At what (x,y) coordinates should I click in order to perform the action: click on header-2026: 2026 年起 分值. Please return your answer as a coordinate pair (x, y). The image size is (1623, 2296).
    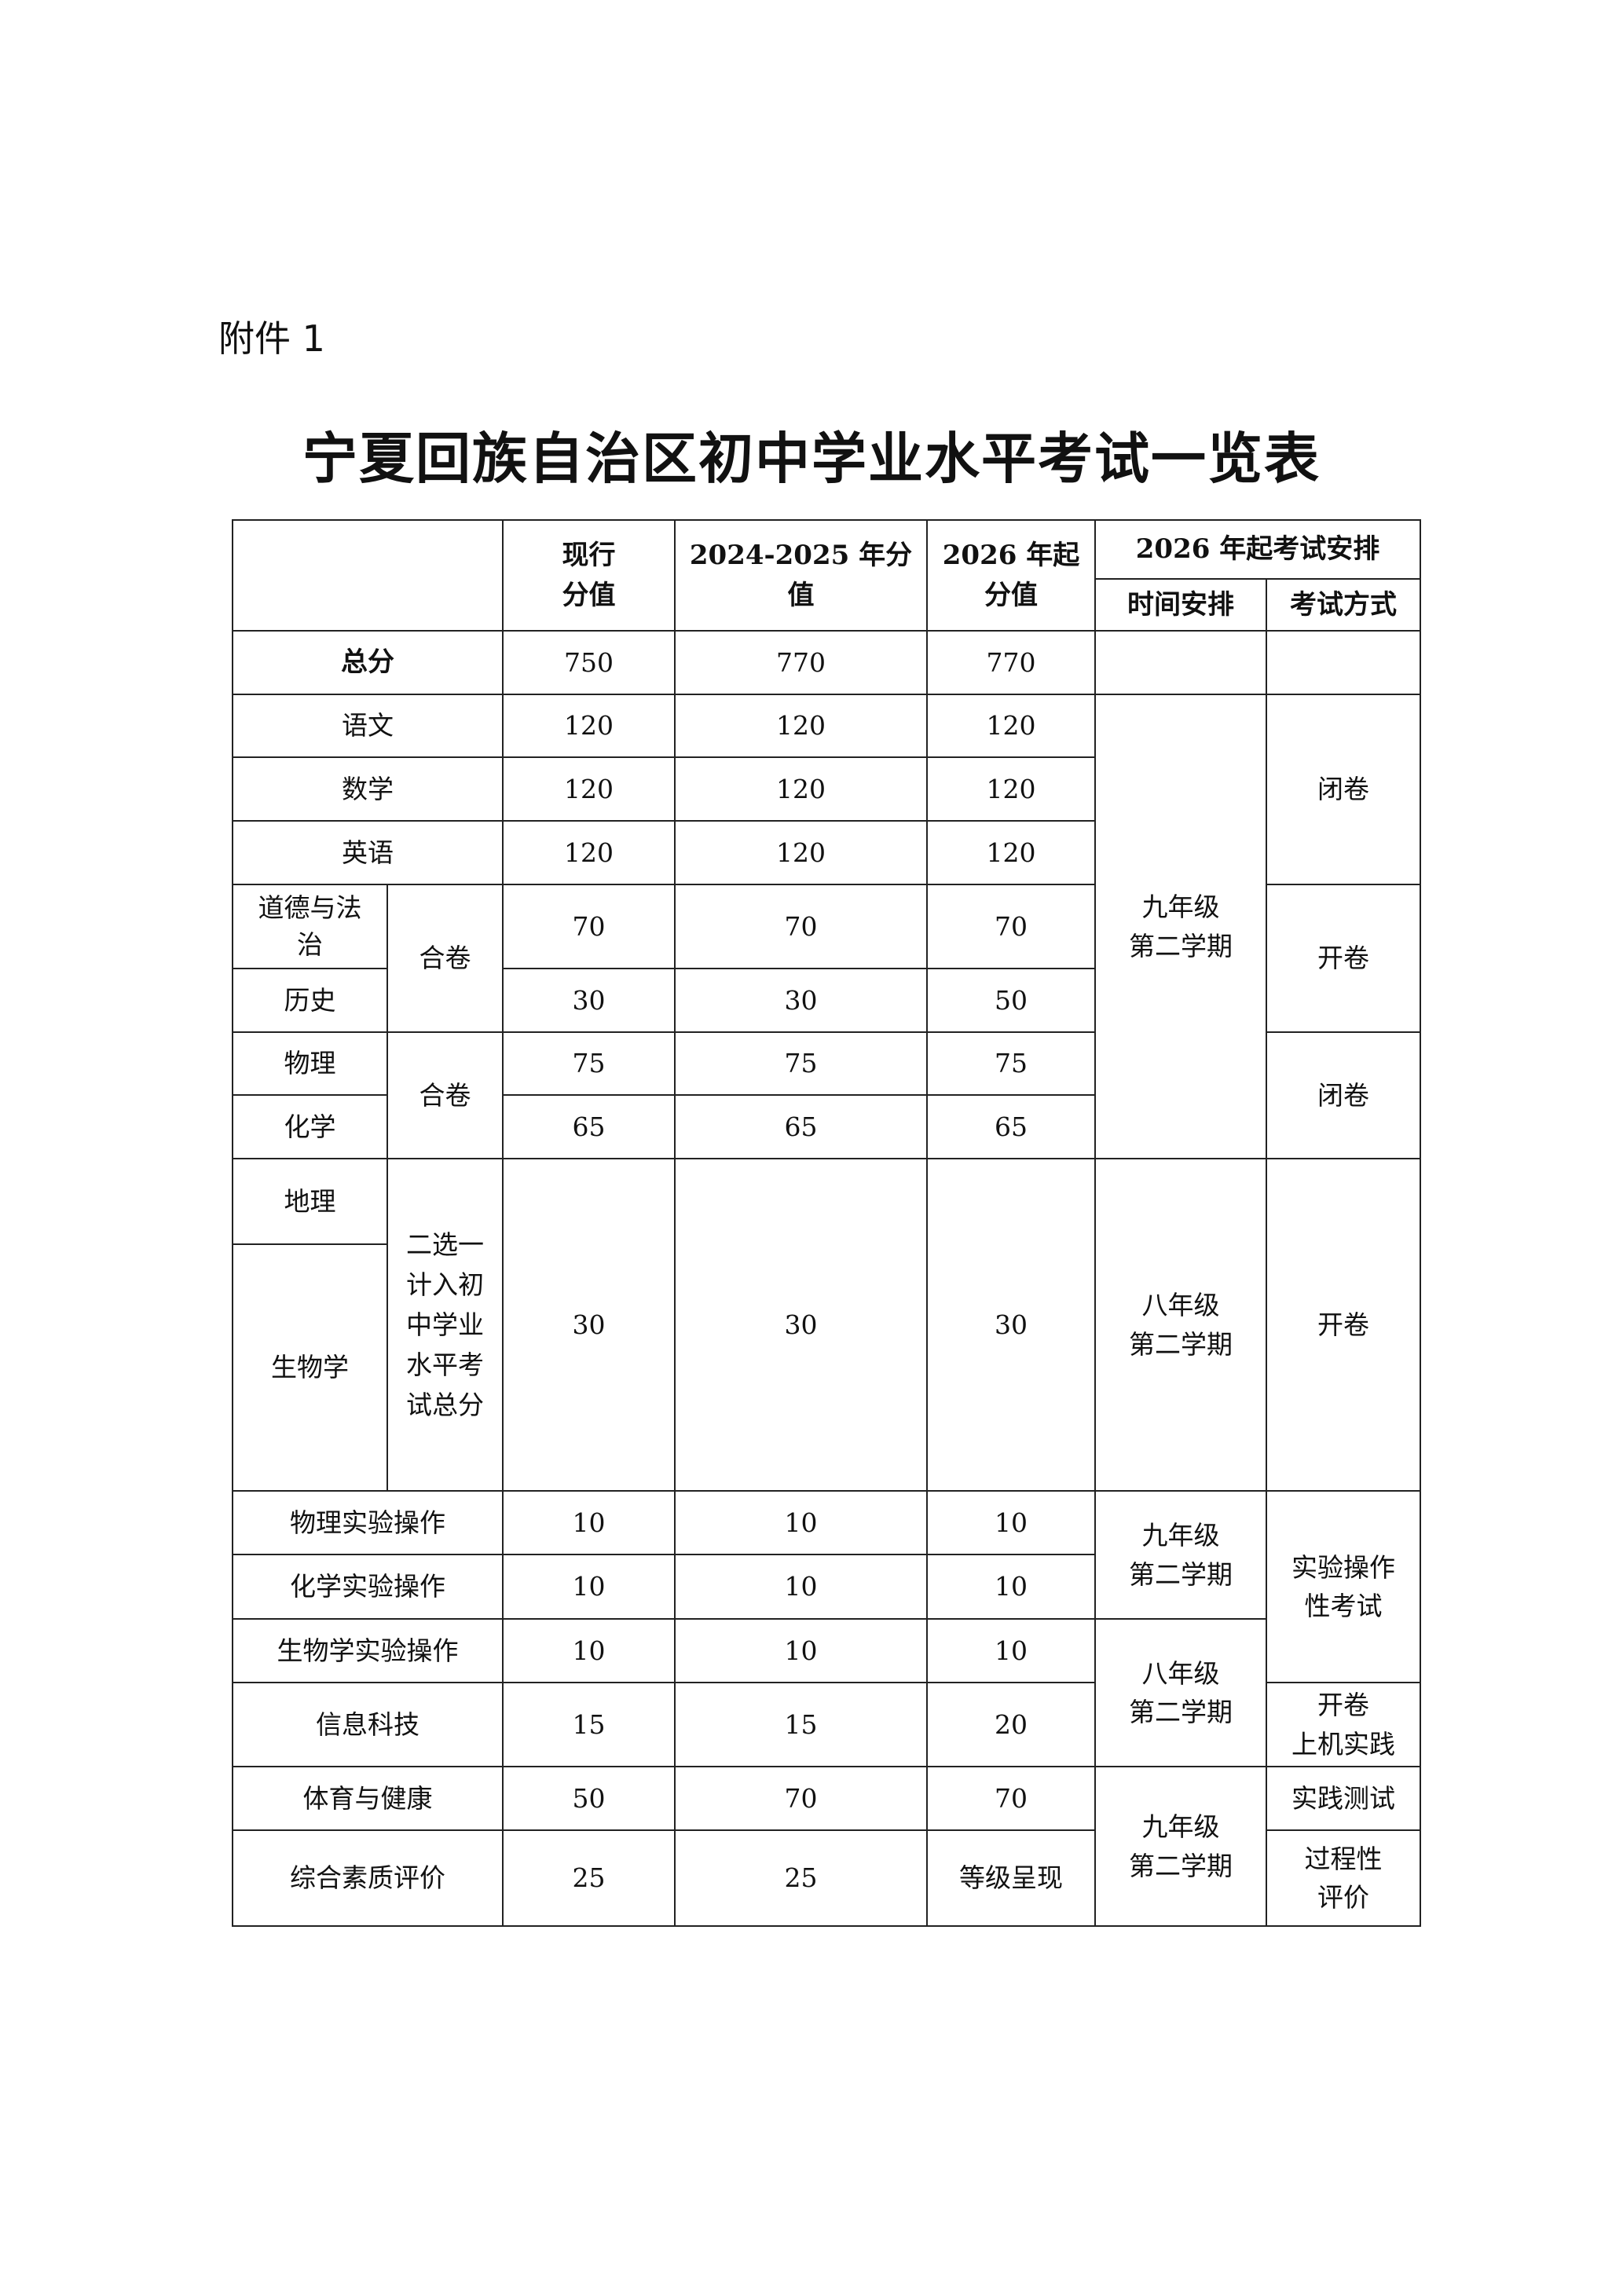
    Looking at the image, I should click on (1011, 575).